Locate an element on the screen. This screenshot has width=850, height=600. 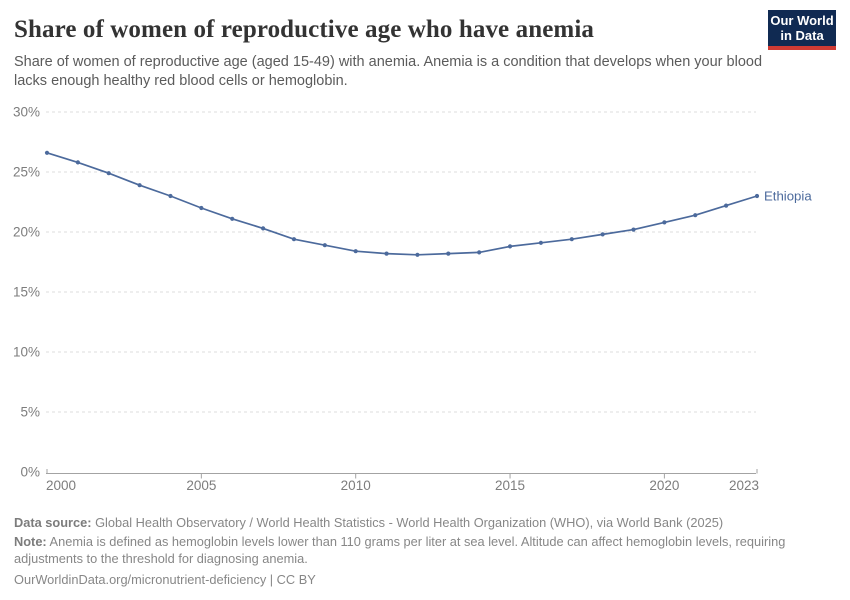
x-tick-label: 2020 is located at coordinates (664, 485).